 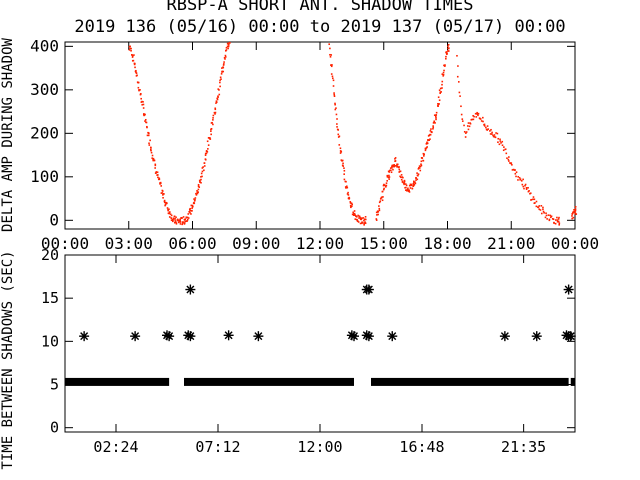 What do you see at coordinates (115, 447) in the screenshot?
I see `x-tick-label: 02:24` at bounding box center [115, 447].